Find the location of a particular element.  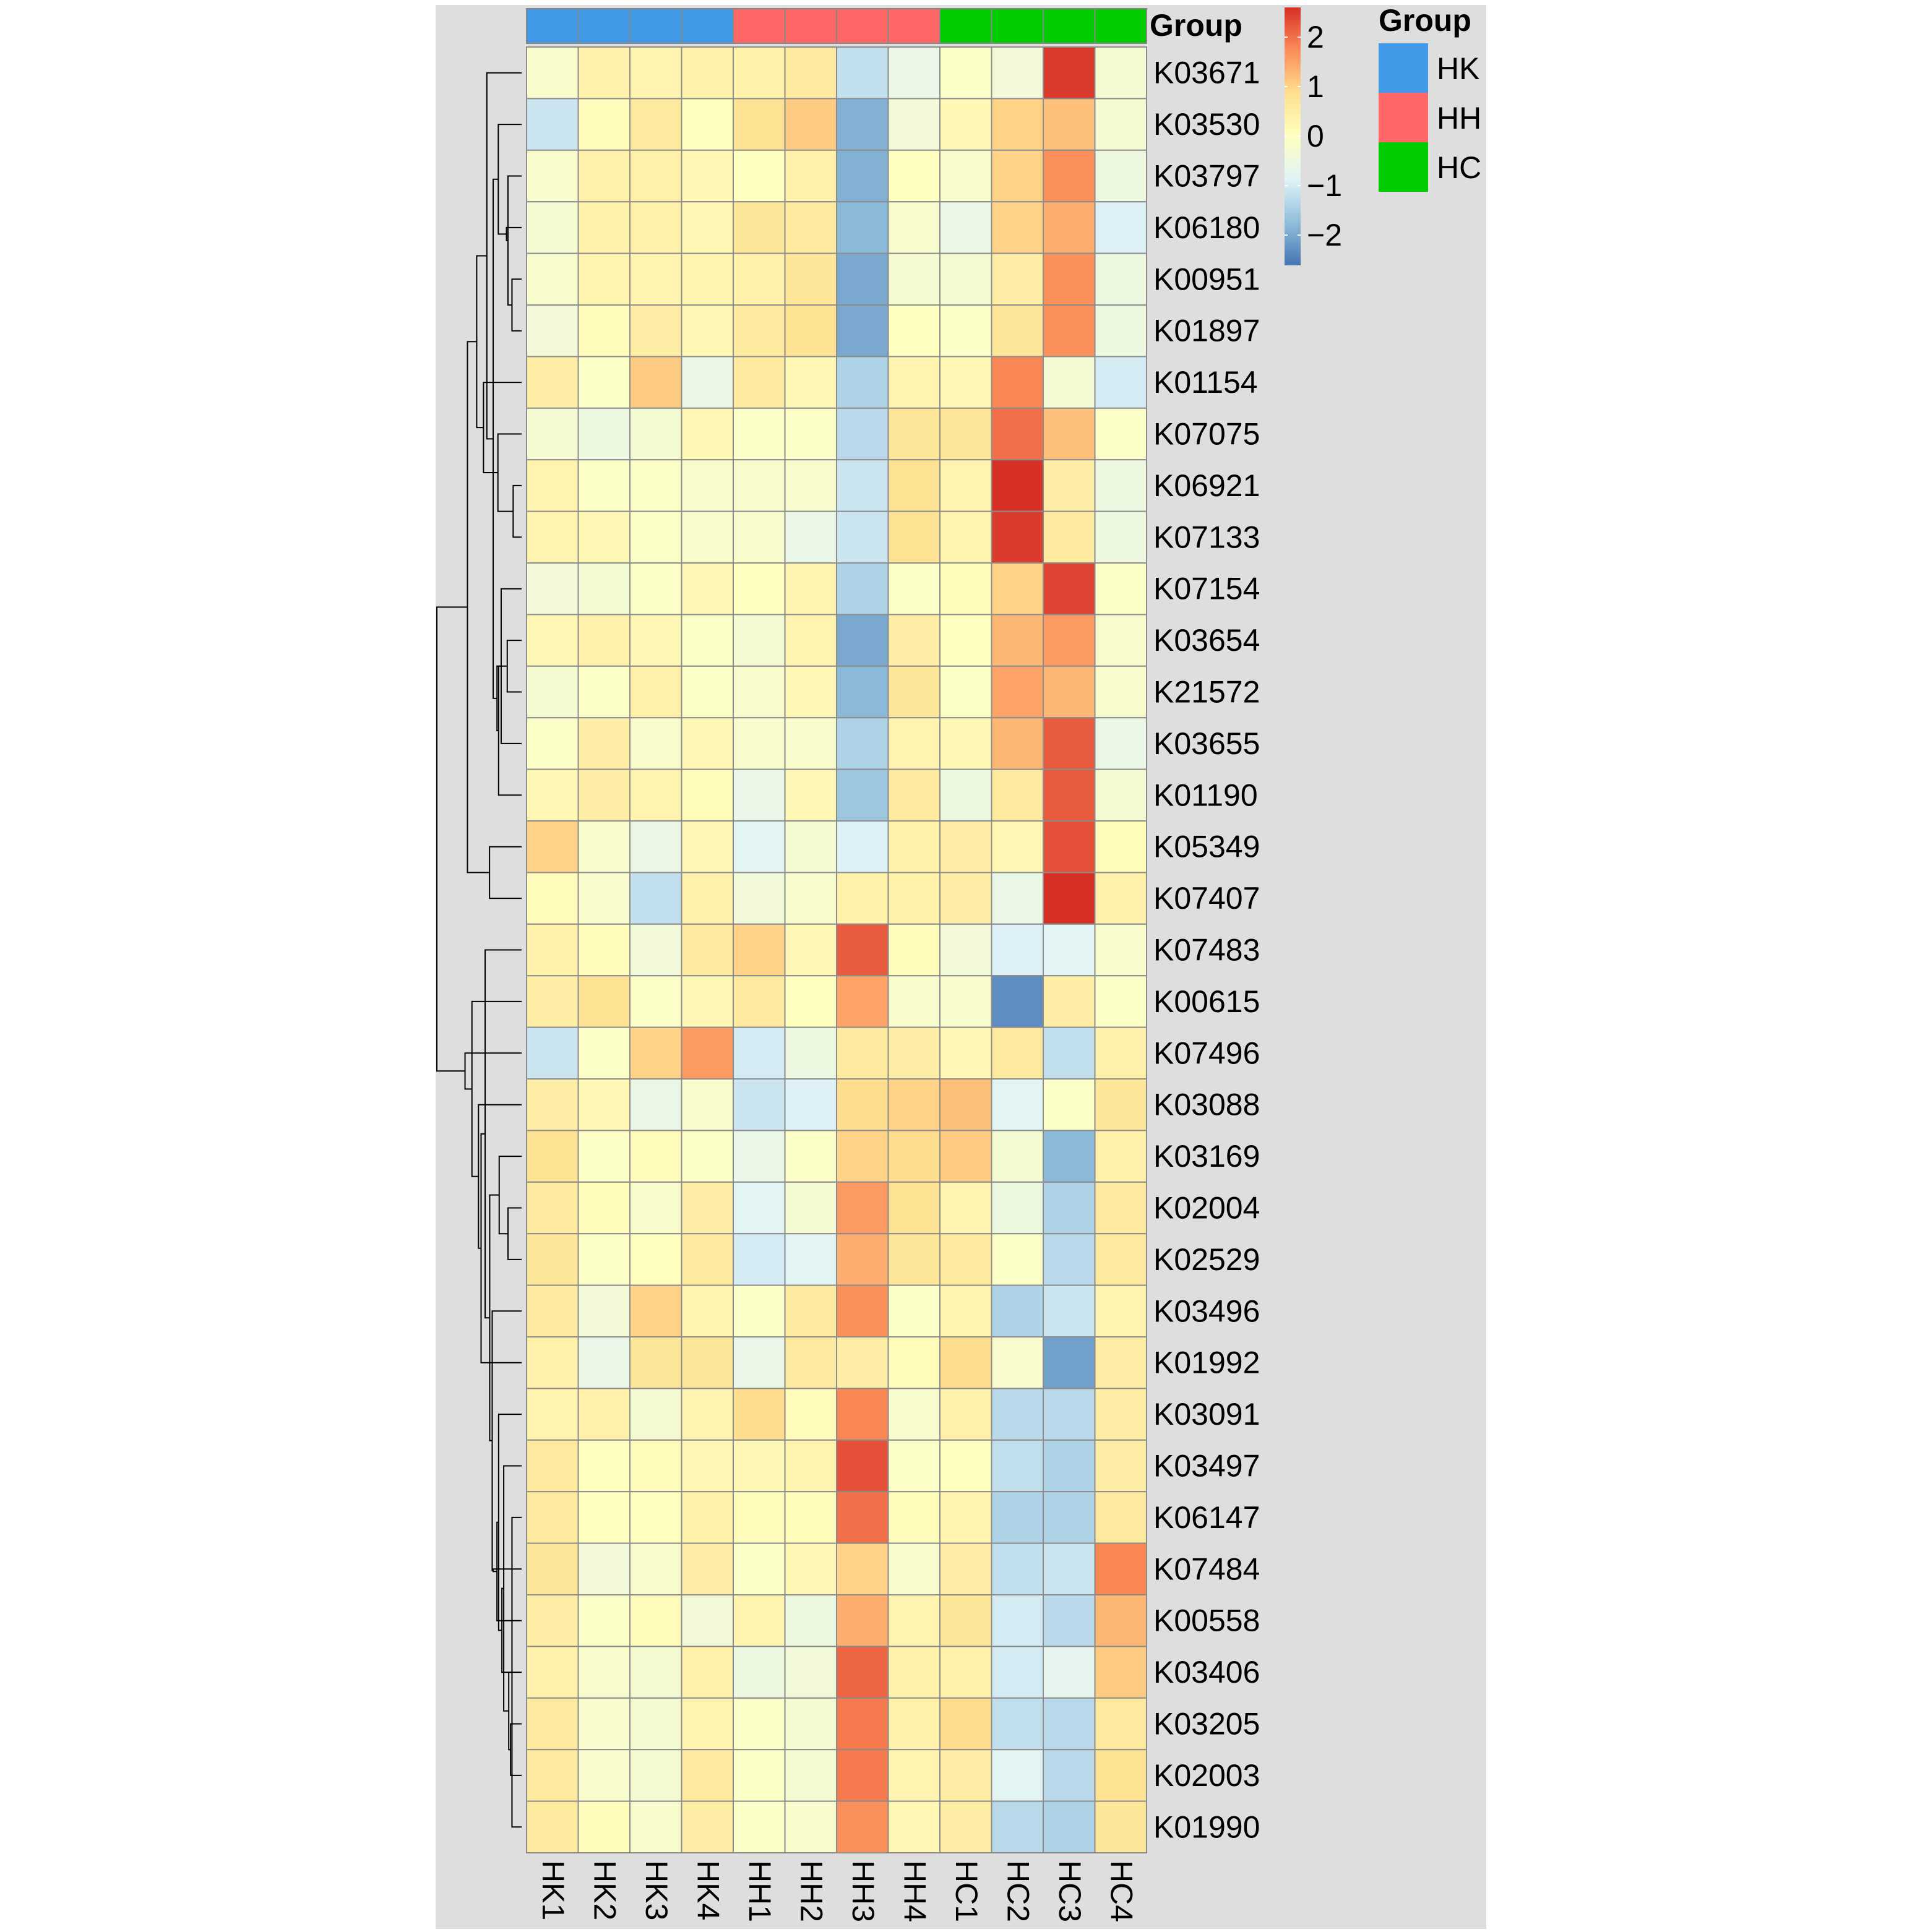

row-label: K03088 is located at coordinates (1206, 1105).